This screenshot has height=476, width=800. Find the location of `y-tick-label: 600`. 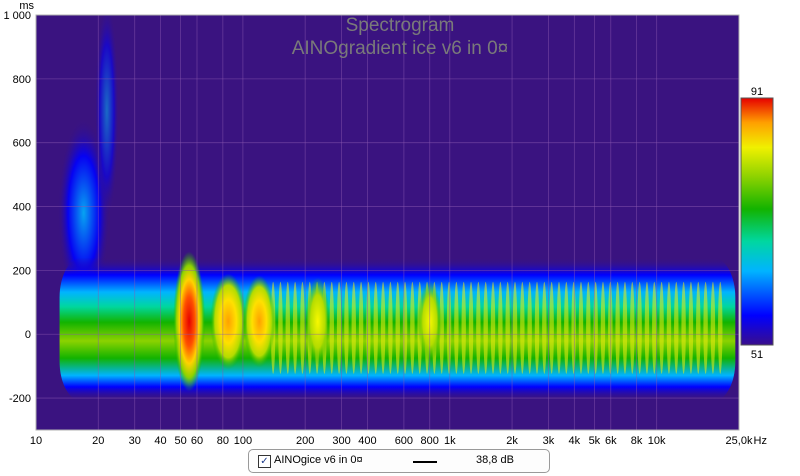

y-tick-label: 600 is located at coordinates (22, 144).